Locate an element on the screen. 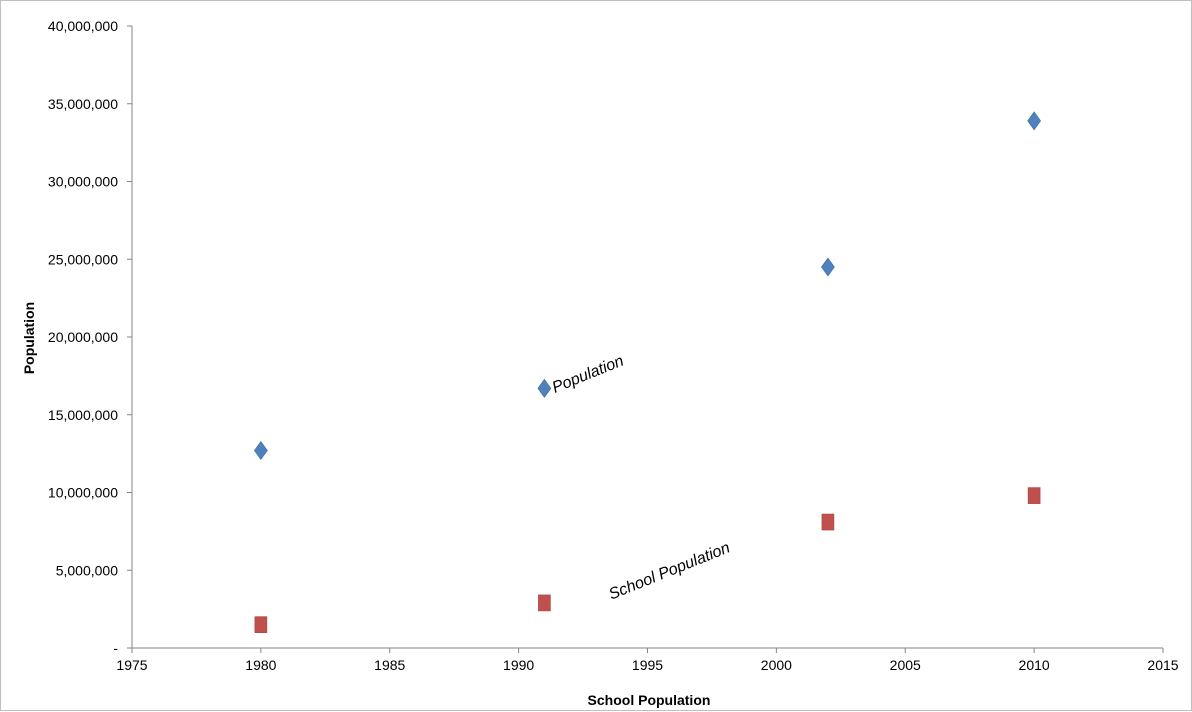 The width and height of the screenshot is (1192, 712). y-tick-label: 5,000,000 is located at coordinates (87, 570).